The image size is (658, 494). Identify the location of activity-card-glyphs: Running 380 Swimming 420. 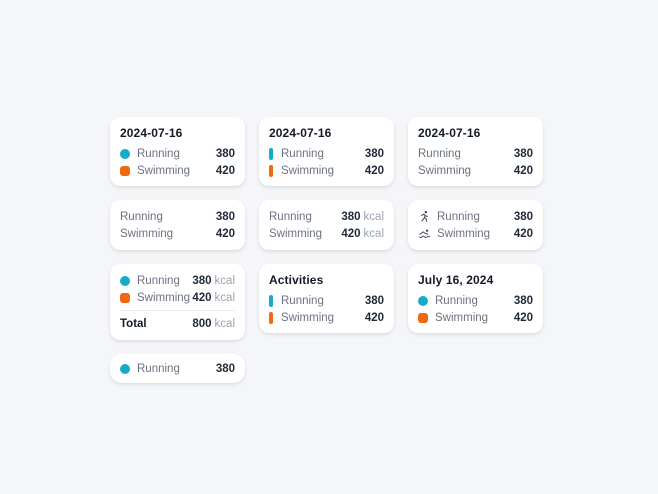
(475, 225).